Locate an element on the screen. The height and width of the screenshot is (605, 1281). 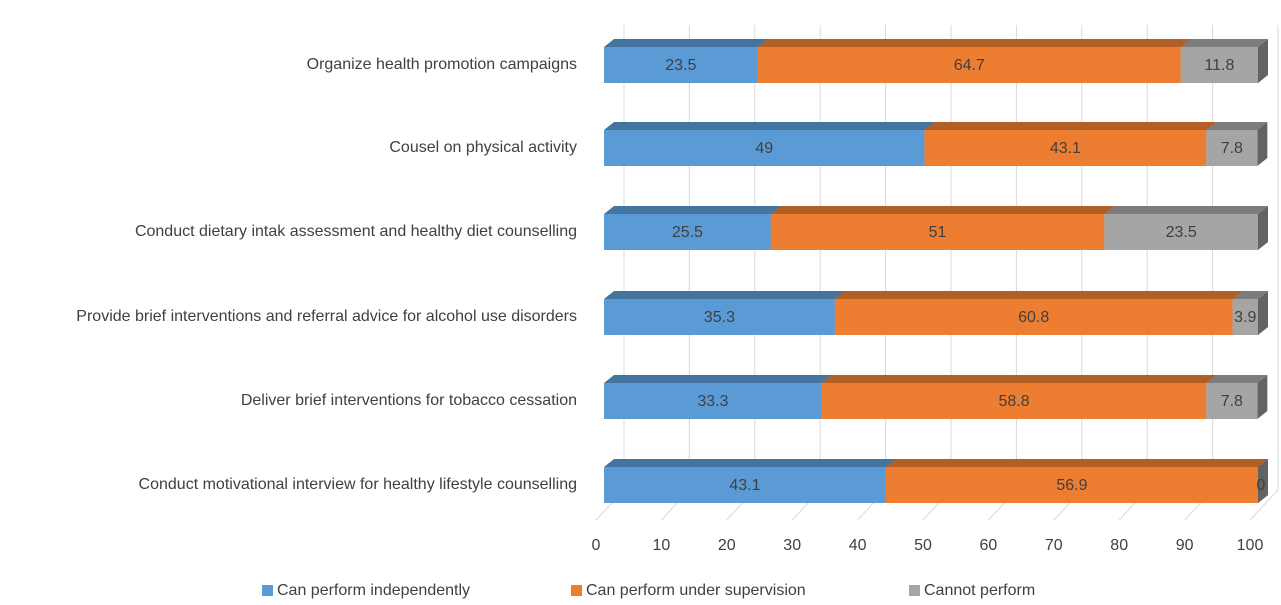
x-tick-label: 70 is located at coordinates (1054, 545).